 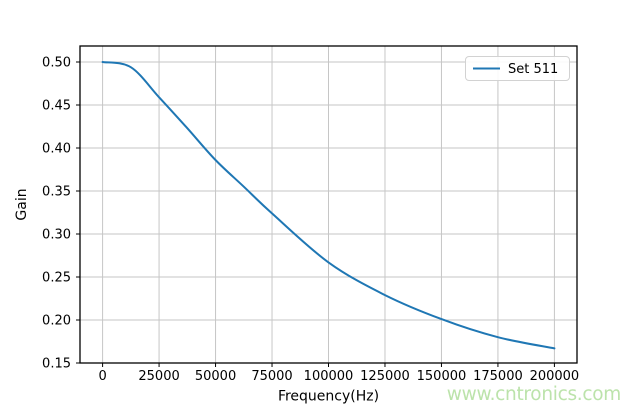 I want to click on x-tick-label: 150000, so click(x=442, y=376).